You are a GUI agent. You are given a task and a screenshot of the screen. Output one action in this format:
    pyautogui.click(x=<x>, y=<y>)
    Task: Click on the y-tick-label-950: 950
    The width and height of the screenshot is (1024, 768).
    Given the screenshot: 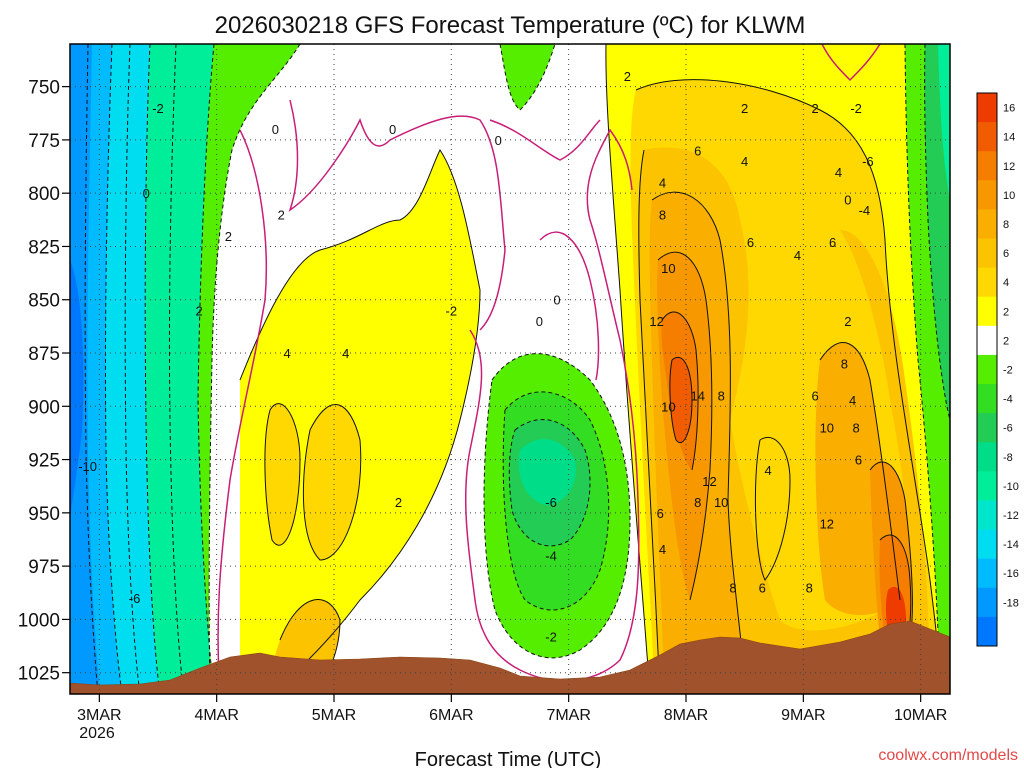 What is the action you would take?
    pyautogui.click(x=44, y=514)
    